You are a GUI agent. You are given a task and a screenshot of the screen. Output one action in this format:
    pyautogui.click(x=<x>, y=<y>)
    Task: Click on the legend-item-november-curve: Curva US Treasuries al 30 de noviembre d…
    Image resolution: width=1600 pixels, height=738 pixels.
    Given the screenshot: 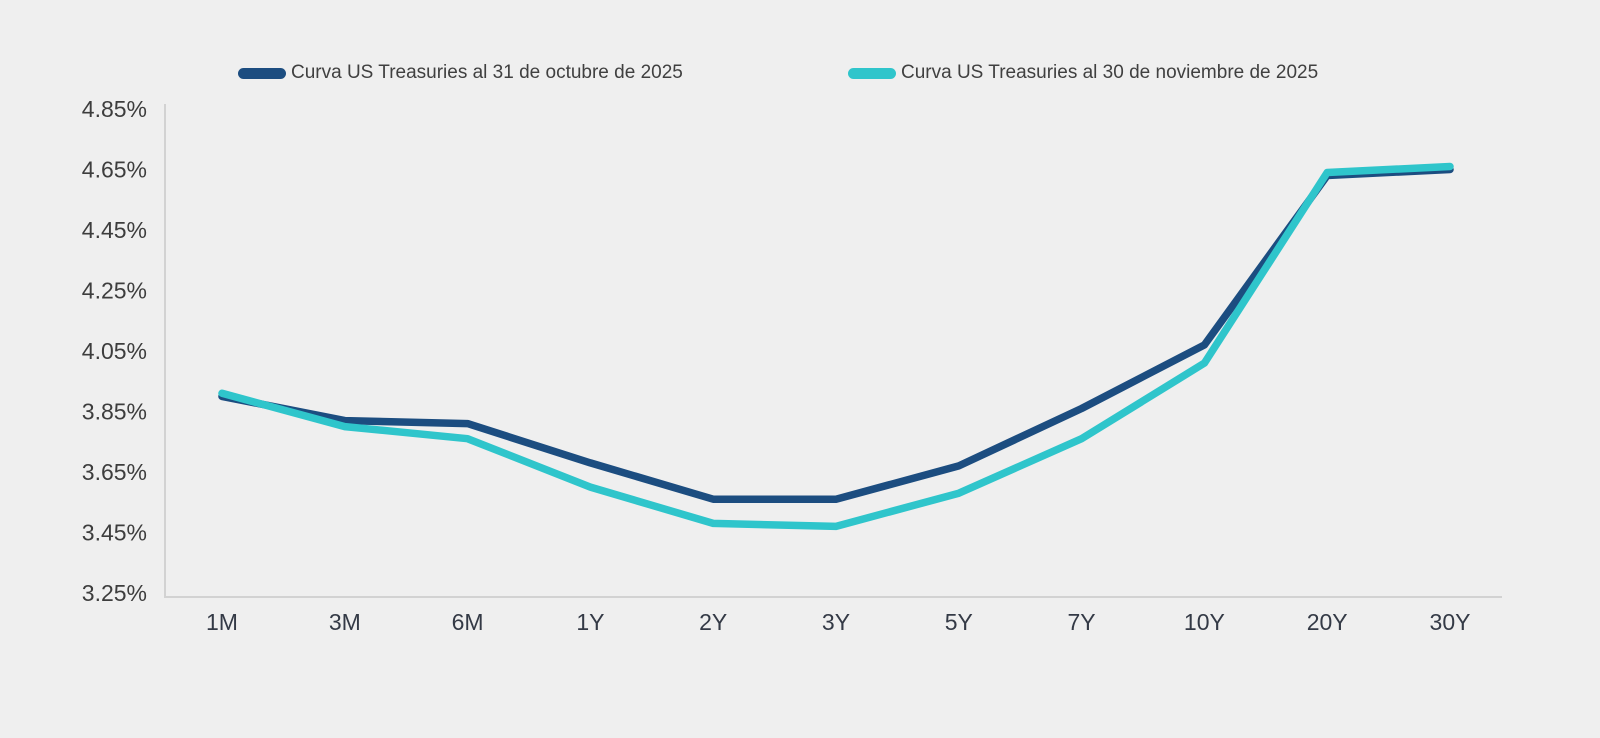 What is the action you would take?
    pyautogui.click(x=1083, y=73)
    